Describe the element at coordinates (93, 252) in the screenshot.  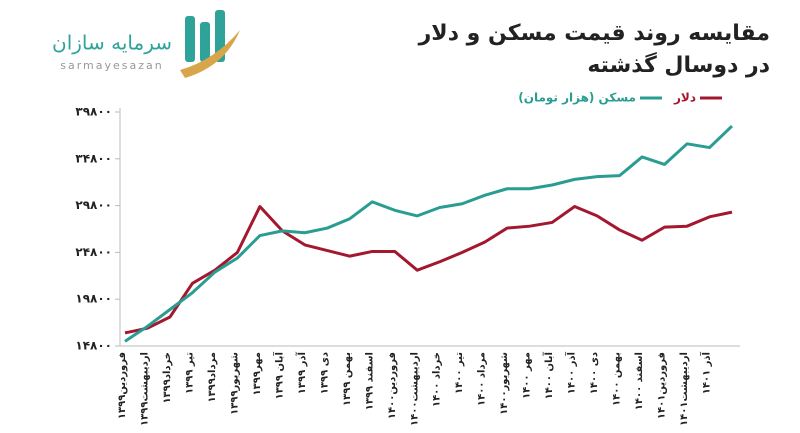
I see `y-tick-label: ۲۴۸۰۰` at that location.